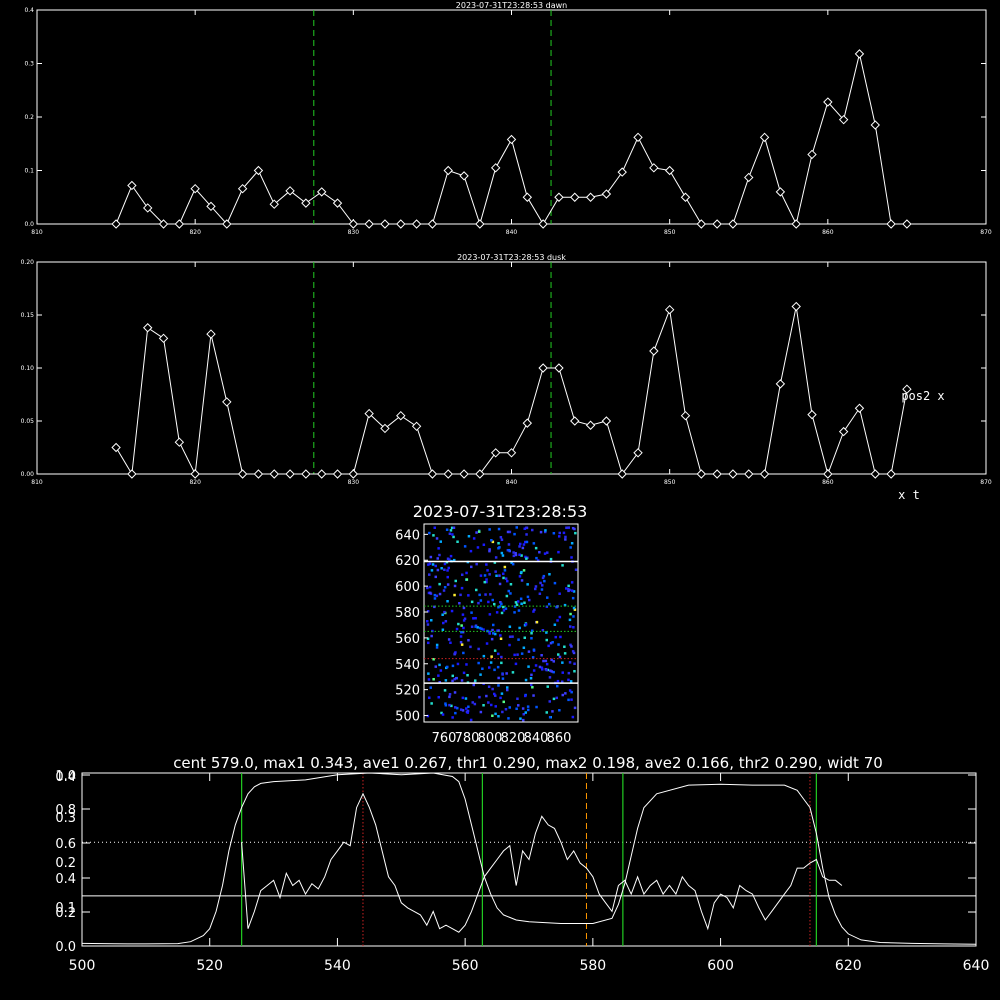 The width and height of the screenshot is (1000, 1000). I want to click on x-tick-label: 500, so click(82, 966).